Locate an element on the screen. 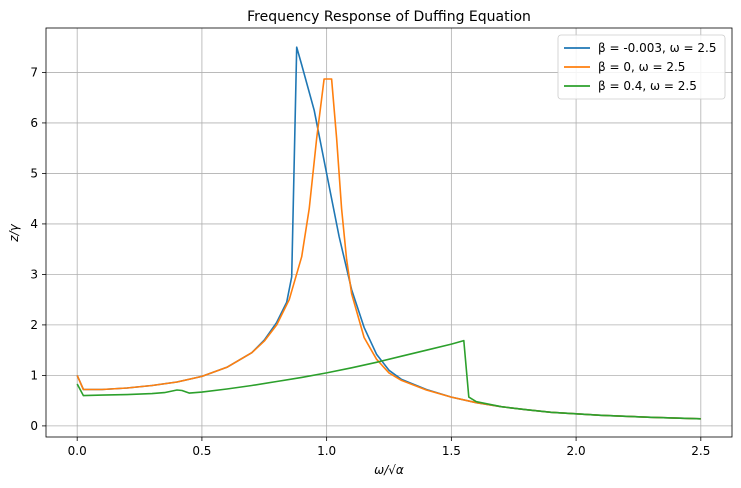  y-axis-label: z/γ is located at coordinates (14, 232).